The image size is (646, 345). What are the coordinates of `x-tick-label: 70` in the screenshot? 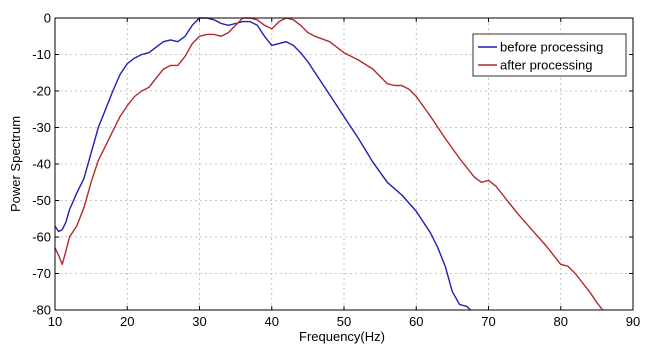 It's located at (488, 321).